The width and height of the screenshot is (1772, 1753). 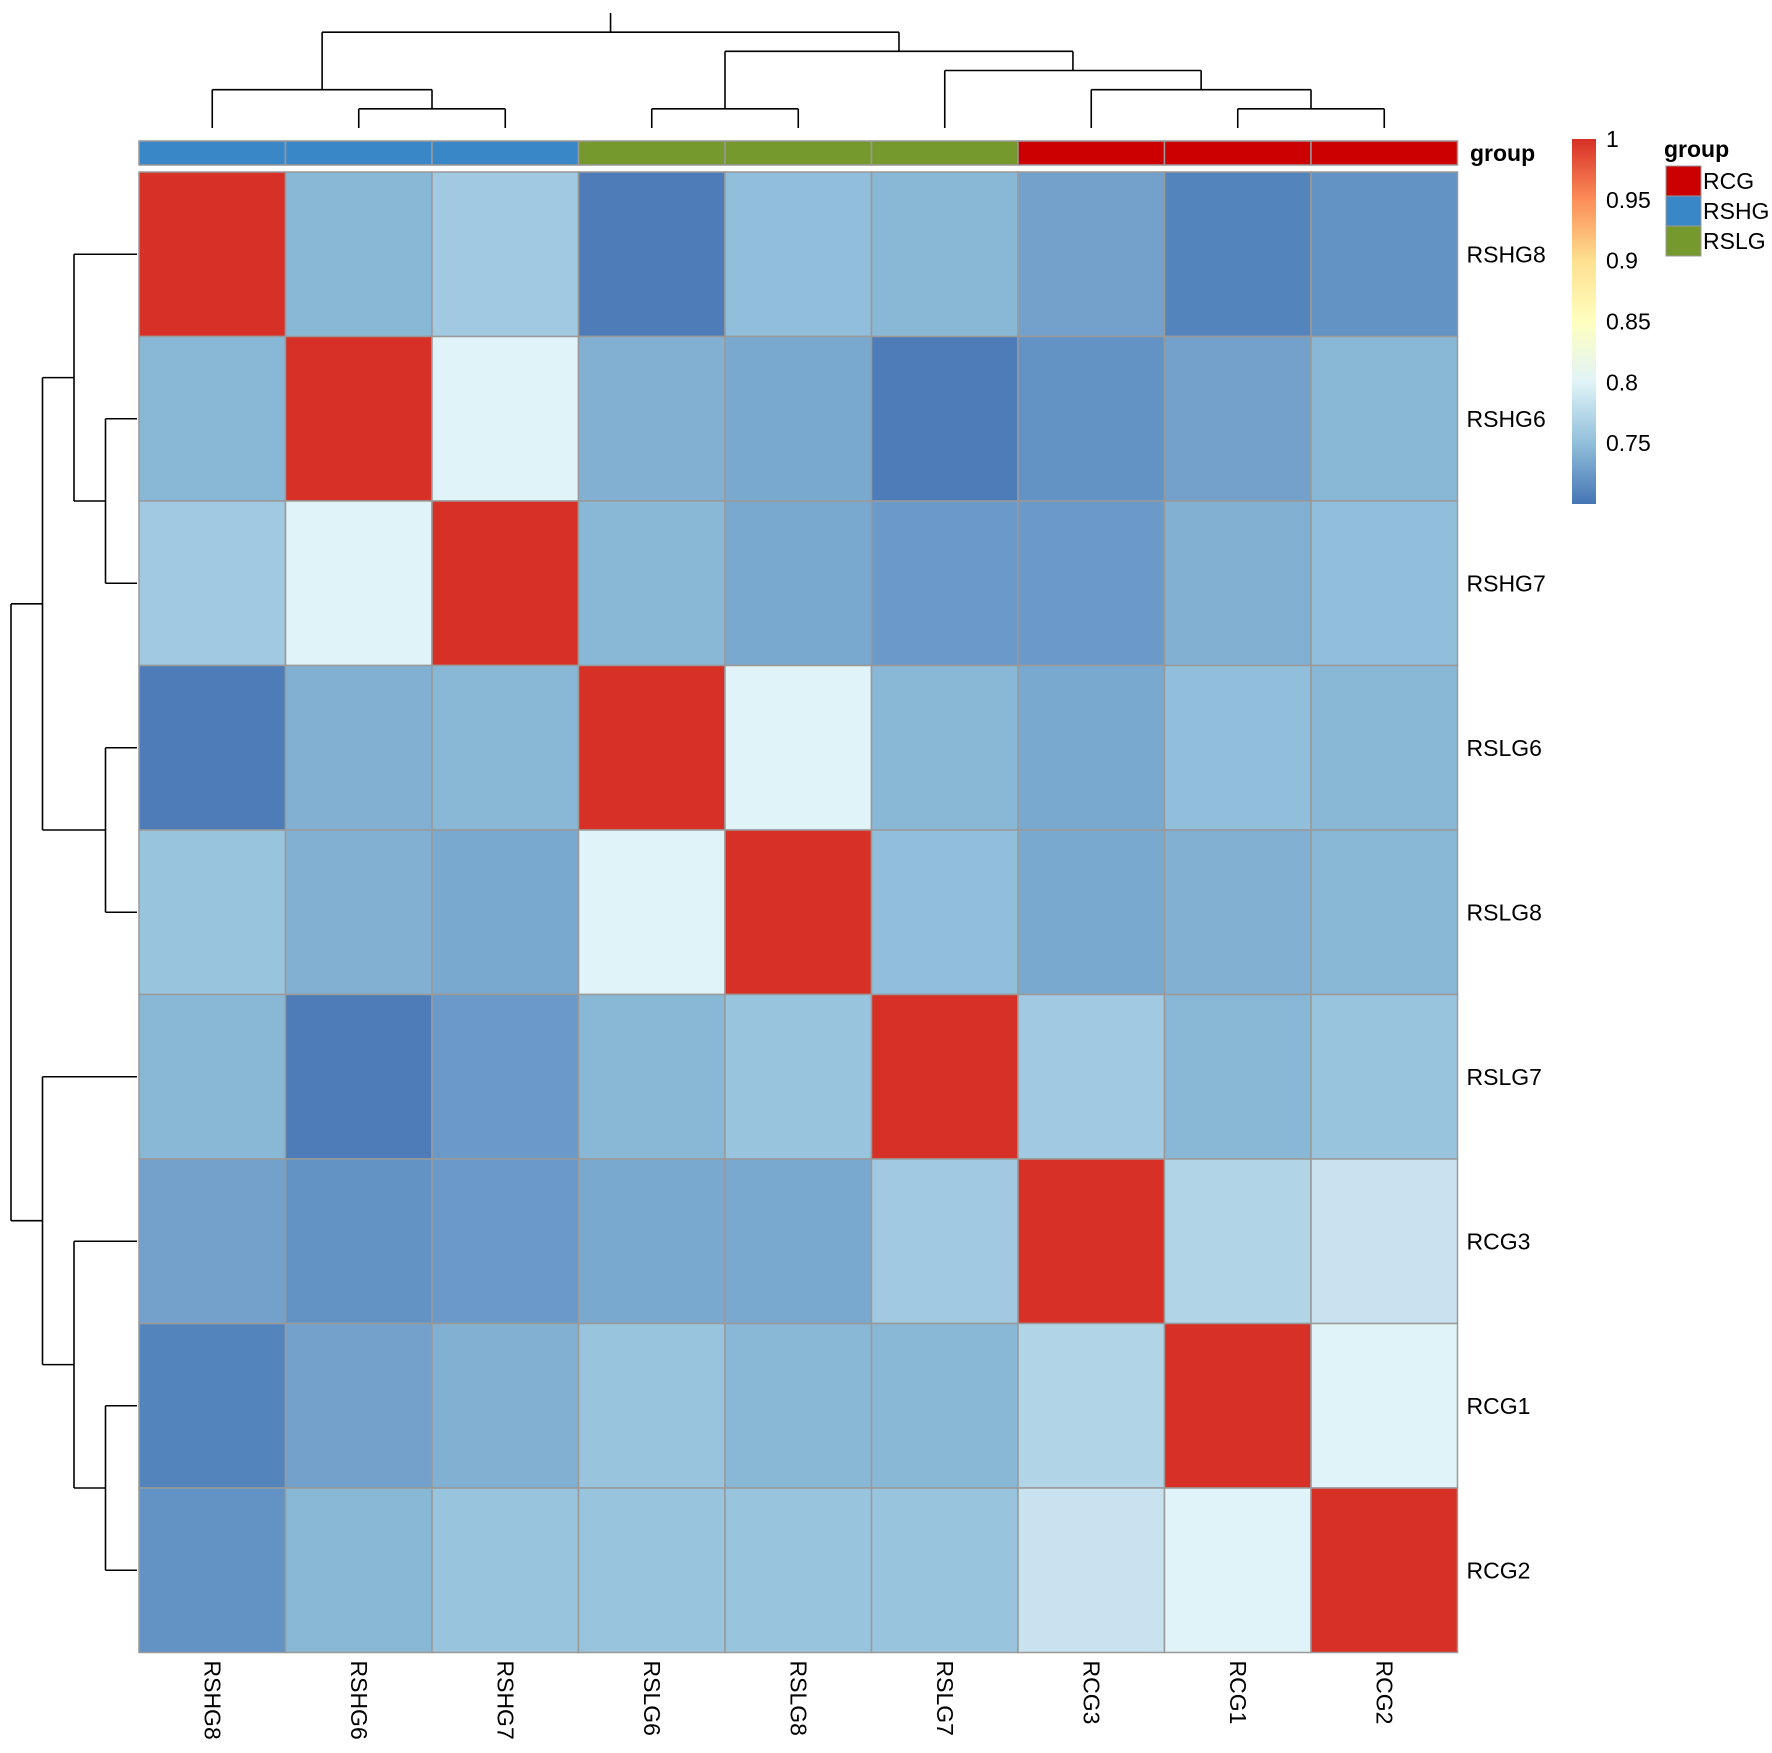 I want to click on color-scale-tick-label: 0.8, so click(x=1622, y=382).